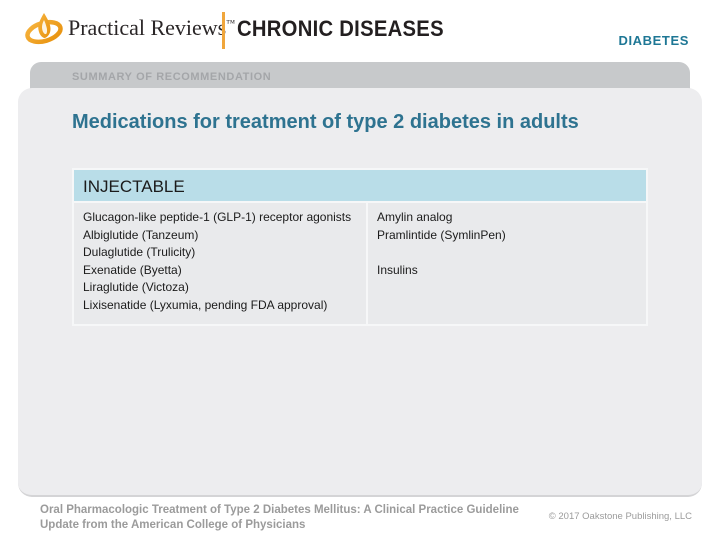 This screenshot has width=720, height=540. What do you see at coordinates (231, 23) in the screenshot?
I see `trademark-symbol: ™` at bounding box center [231, 23].